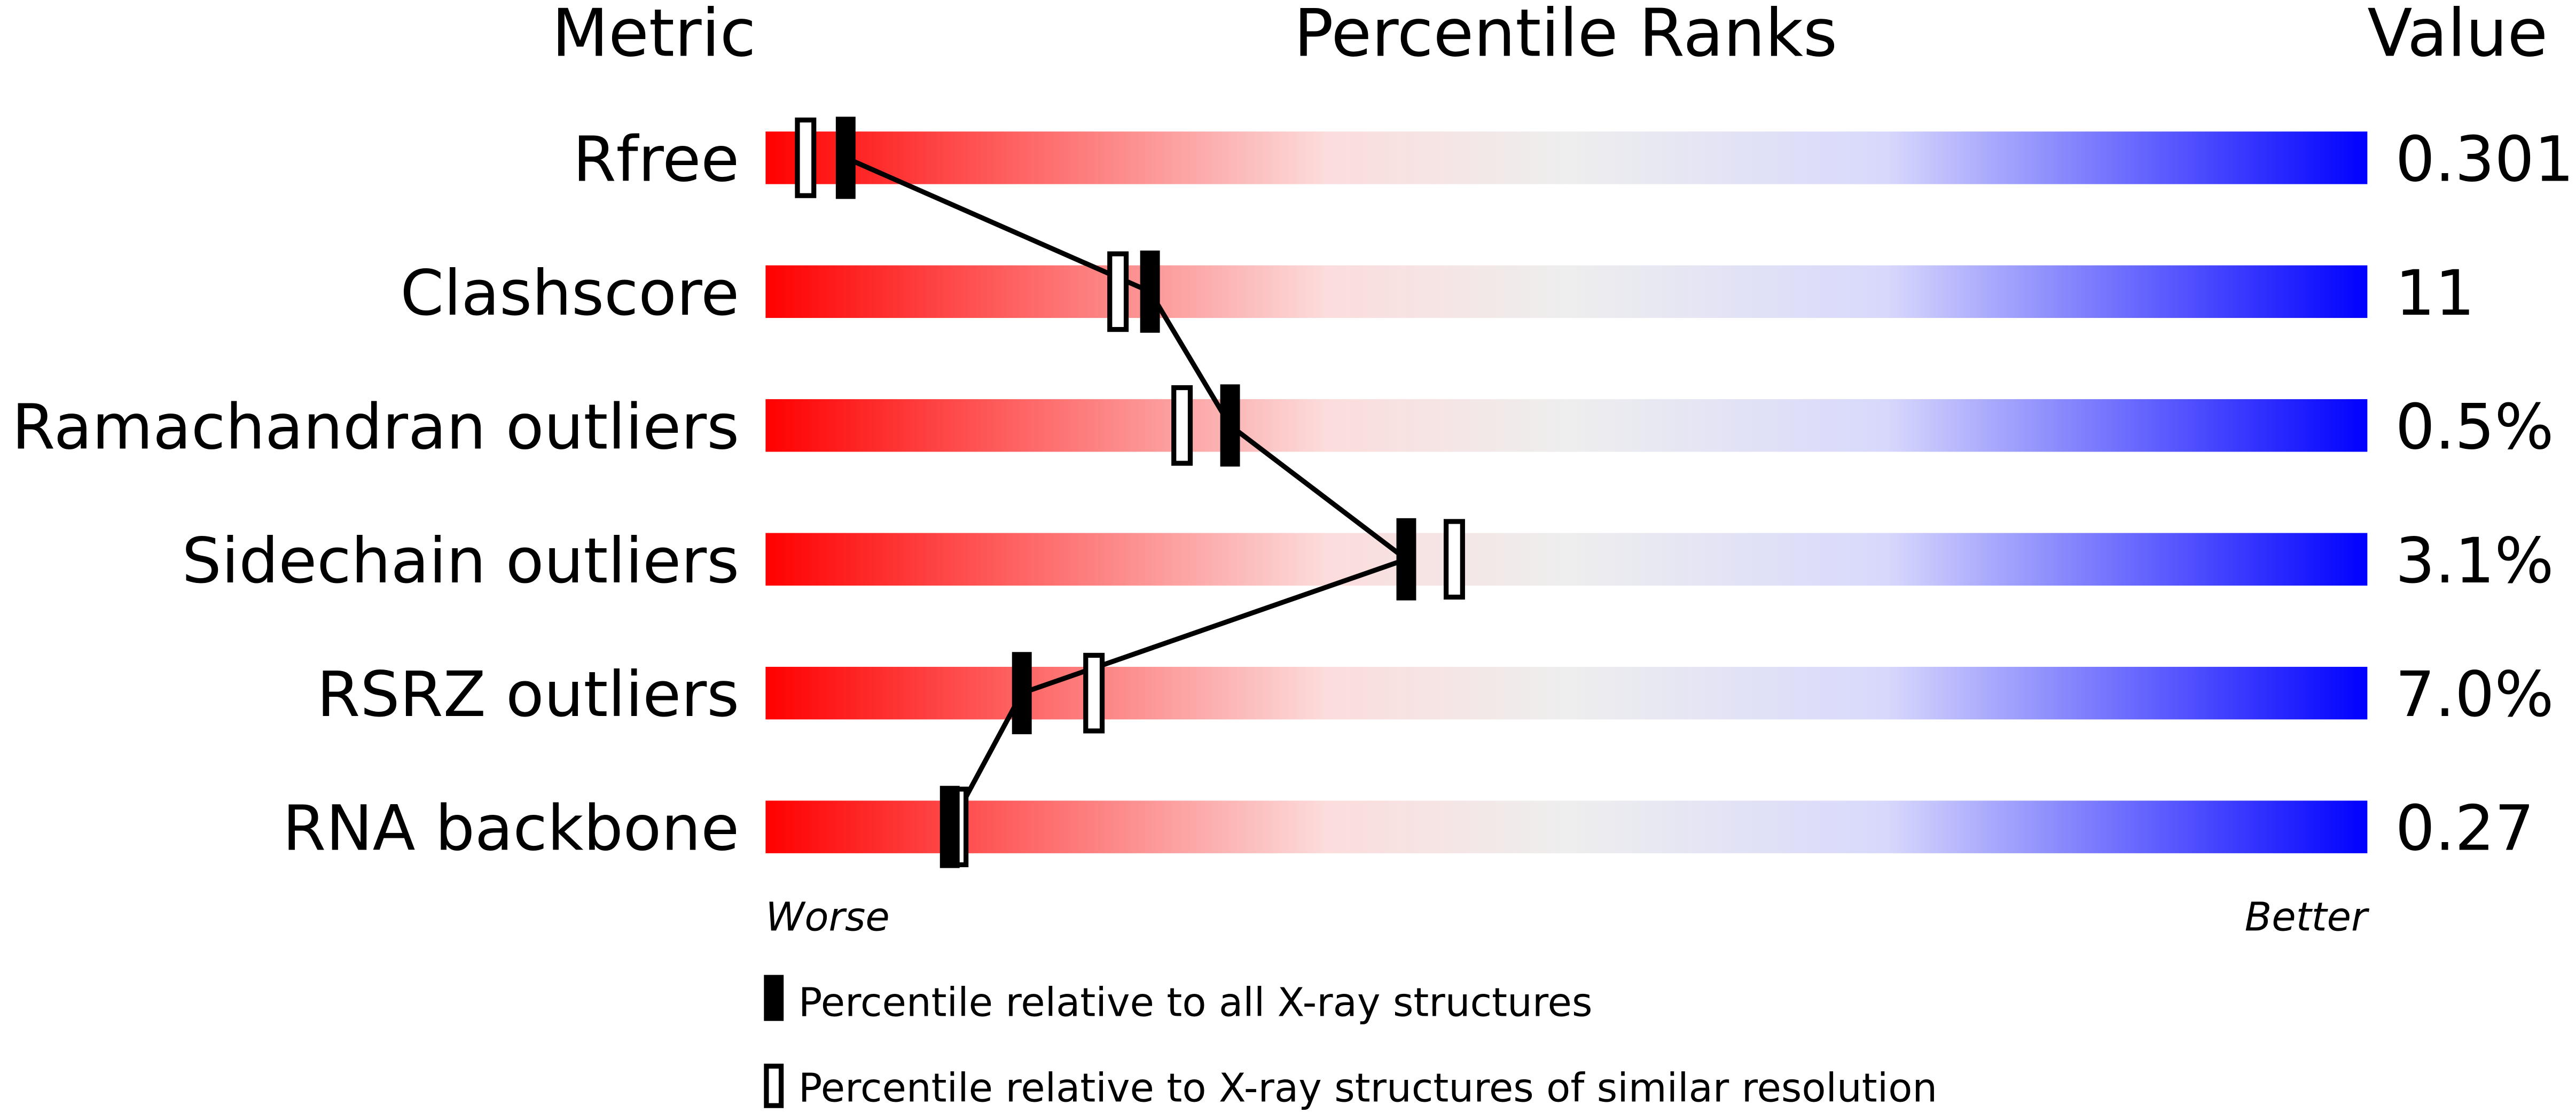  Describe the element at coordinates (2474, 427) in the screenshot. I see `metric-value: 0.5%` at that location.